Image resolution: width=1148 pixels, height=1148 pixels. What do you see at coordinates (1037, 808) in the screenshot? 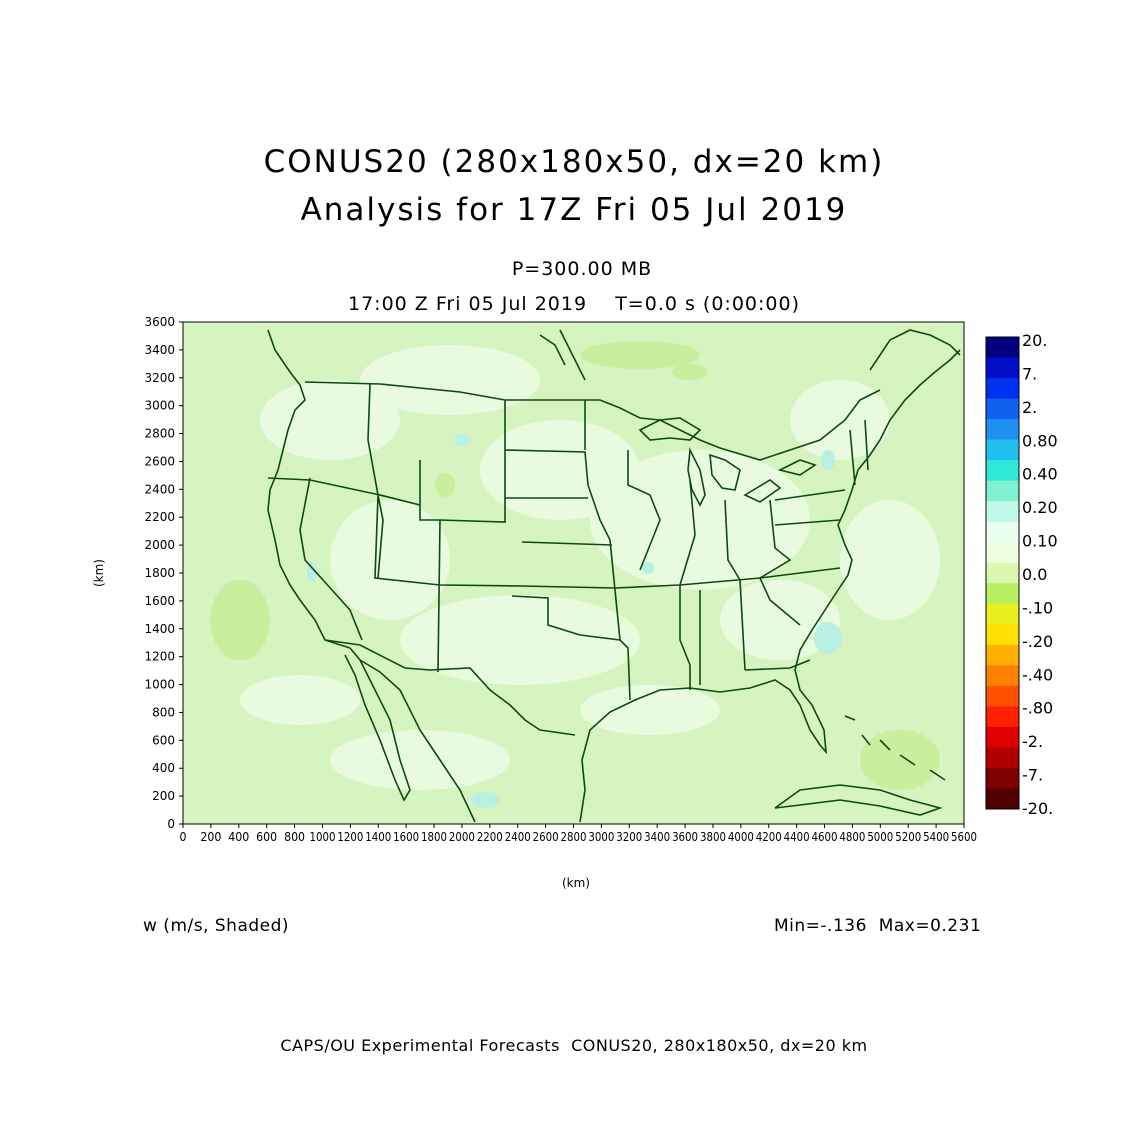
I see `colorbar-label: -20.` at bounding box center [1037, 808].